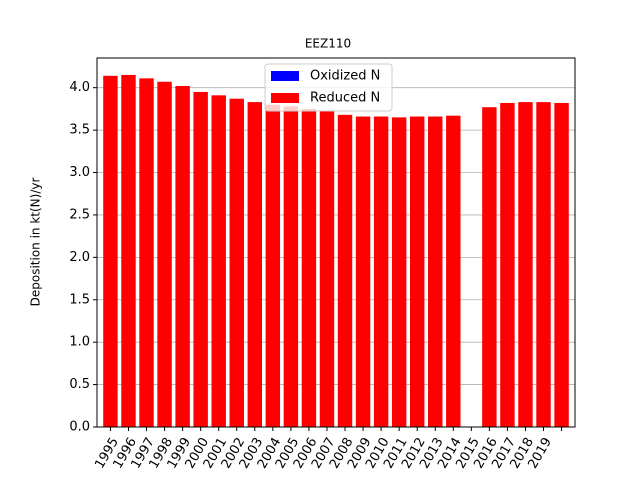 Image resolution: width=640 pixels, height=480 pixels. I want to click on y-tick-label: 1.5, so click(79, 299).